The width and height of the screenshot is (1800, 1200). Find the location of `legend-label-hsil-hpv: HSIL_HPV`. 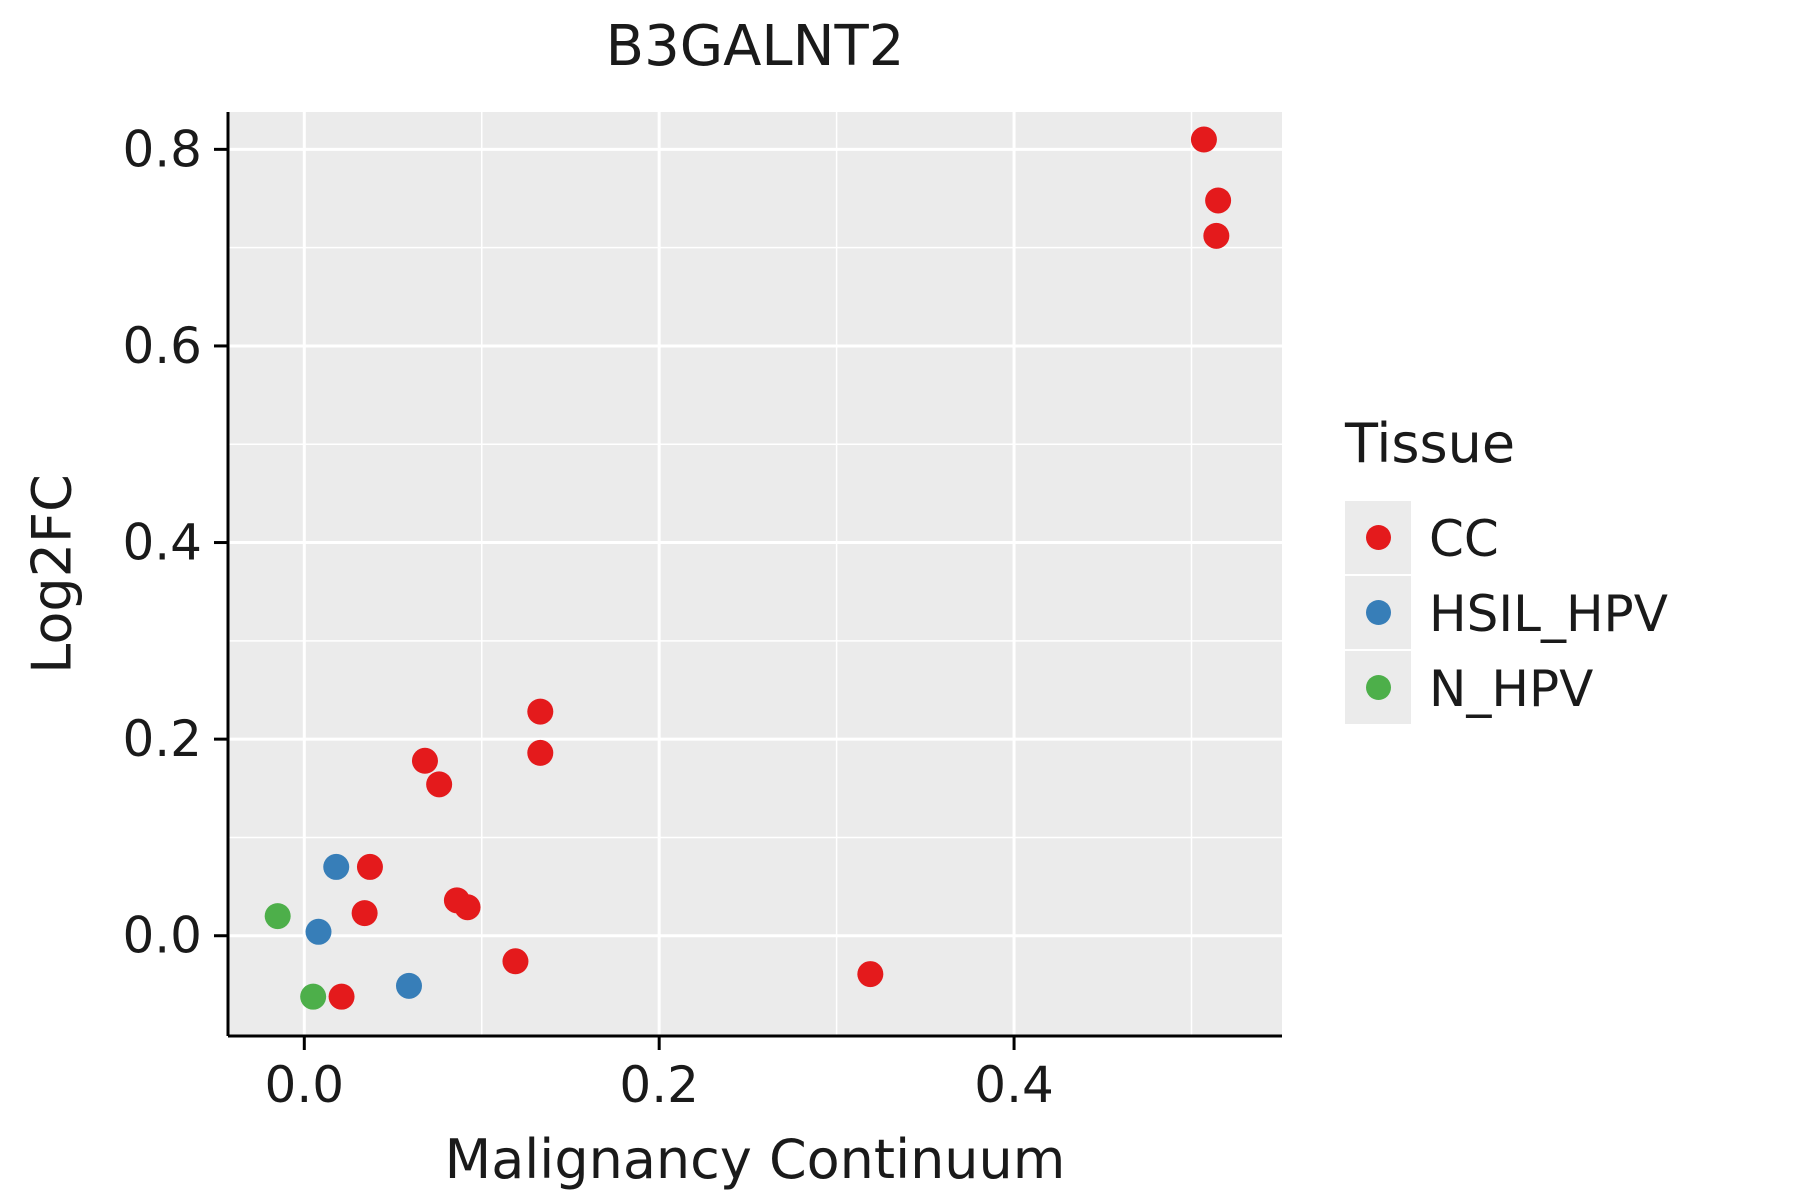

legend-label-hsil-hpv: HSIL_HPV is located at coordinates (1548, 613).